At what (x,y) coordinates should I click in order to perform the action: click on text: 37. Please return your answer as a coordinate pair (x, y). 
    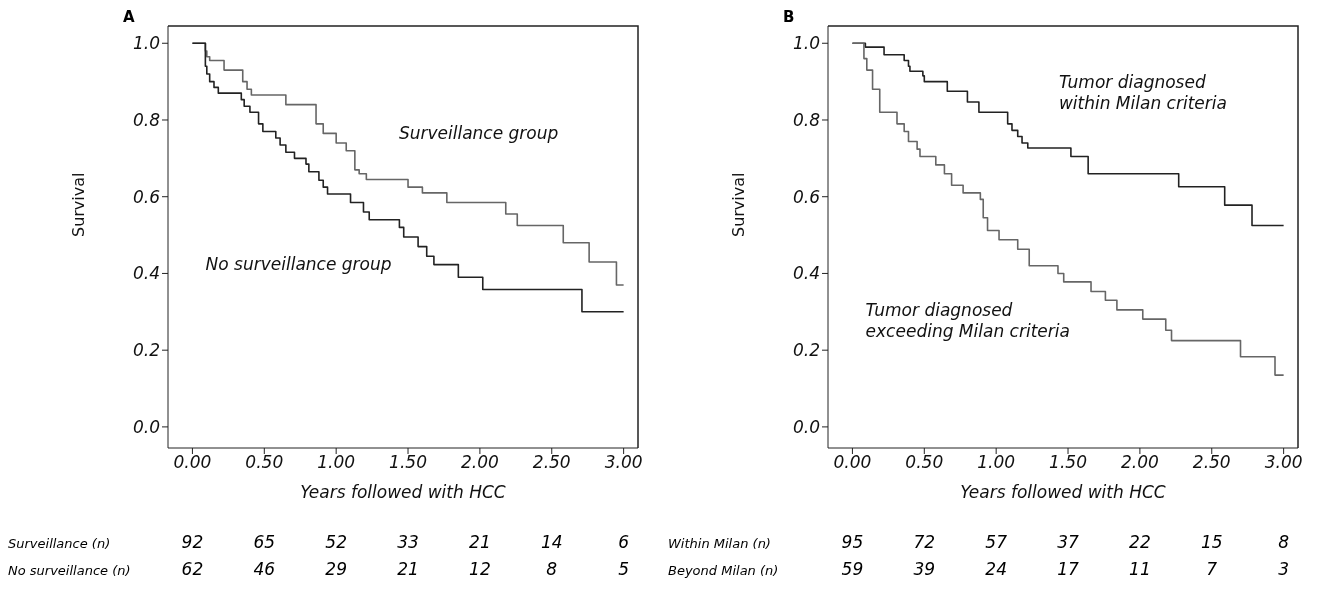
    Looking at the image, I should click on (1068, 542).